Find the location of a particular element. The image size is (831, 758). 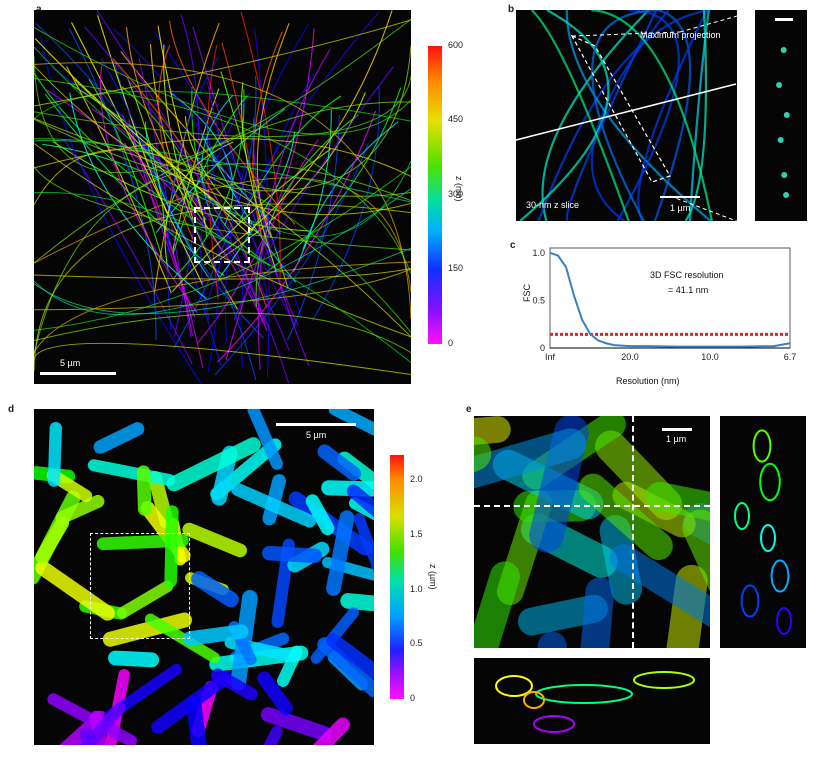

max-projection-image: Maximum projection 30-nm z slice 1 µm is located at coordinates (626, 115).